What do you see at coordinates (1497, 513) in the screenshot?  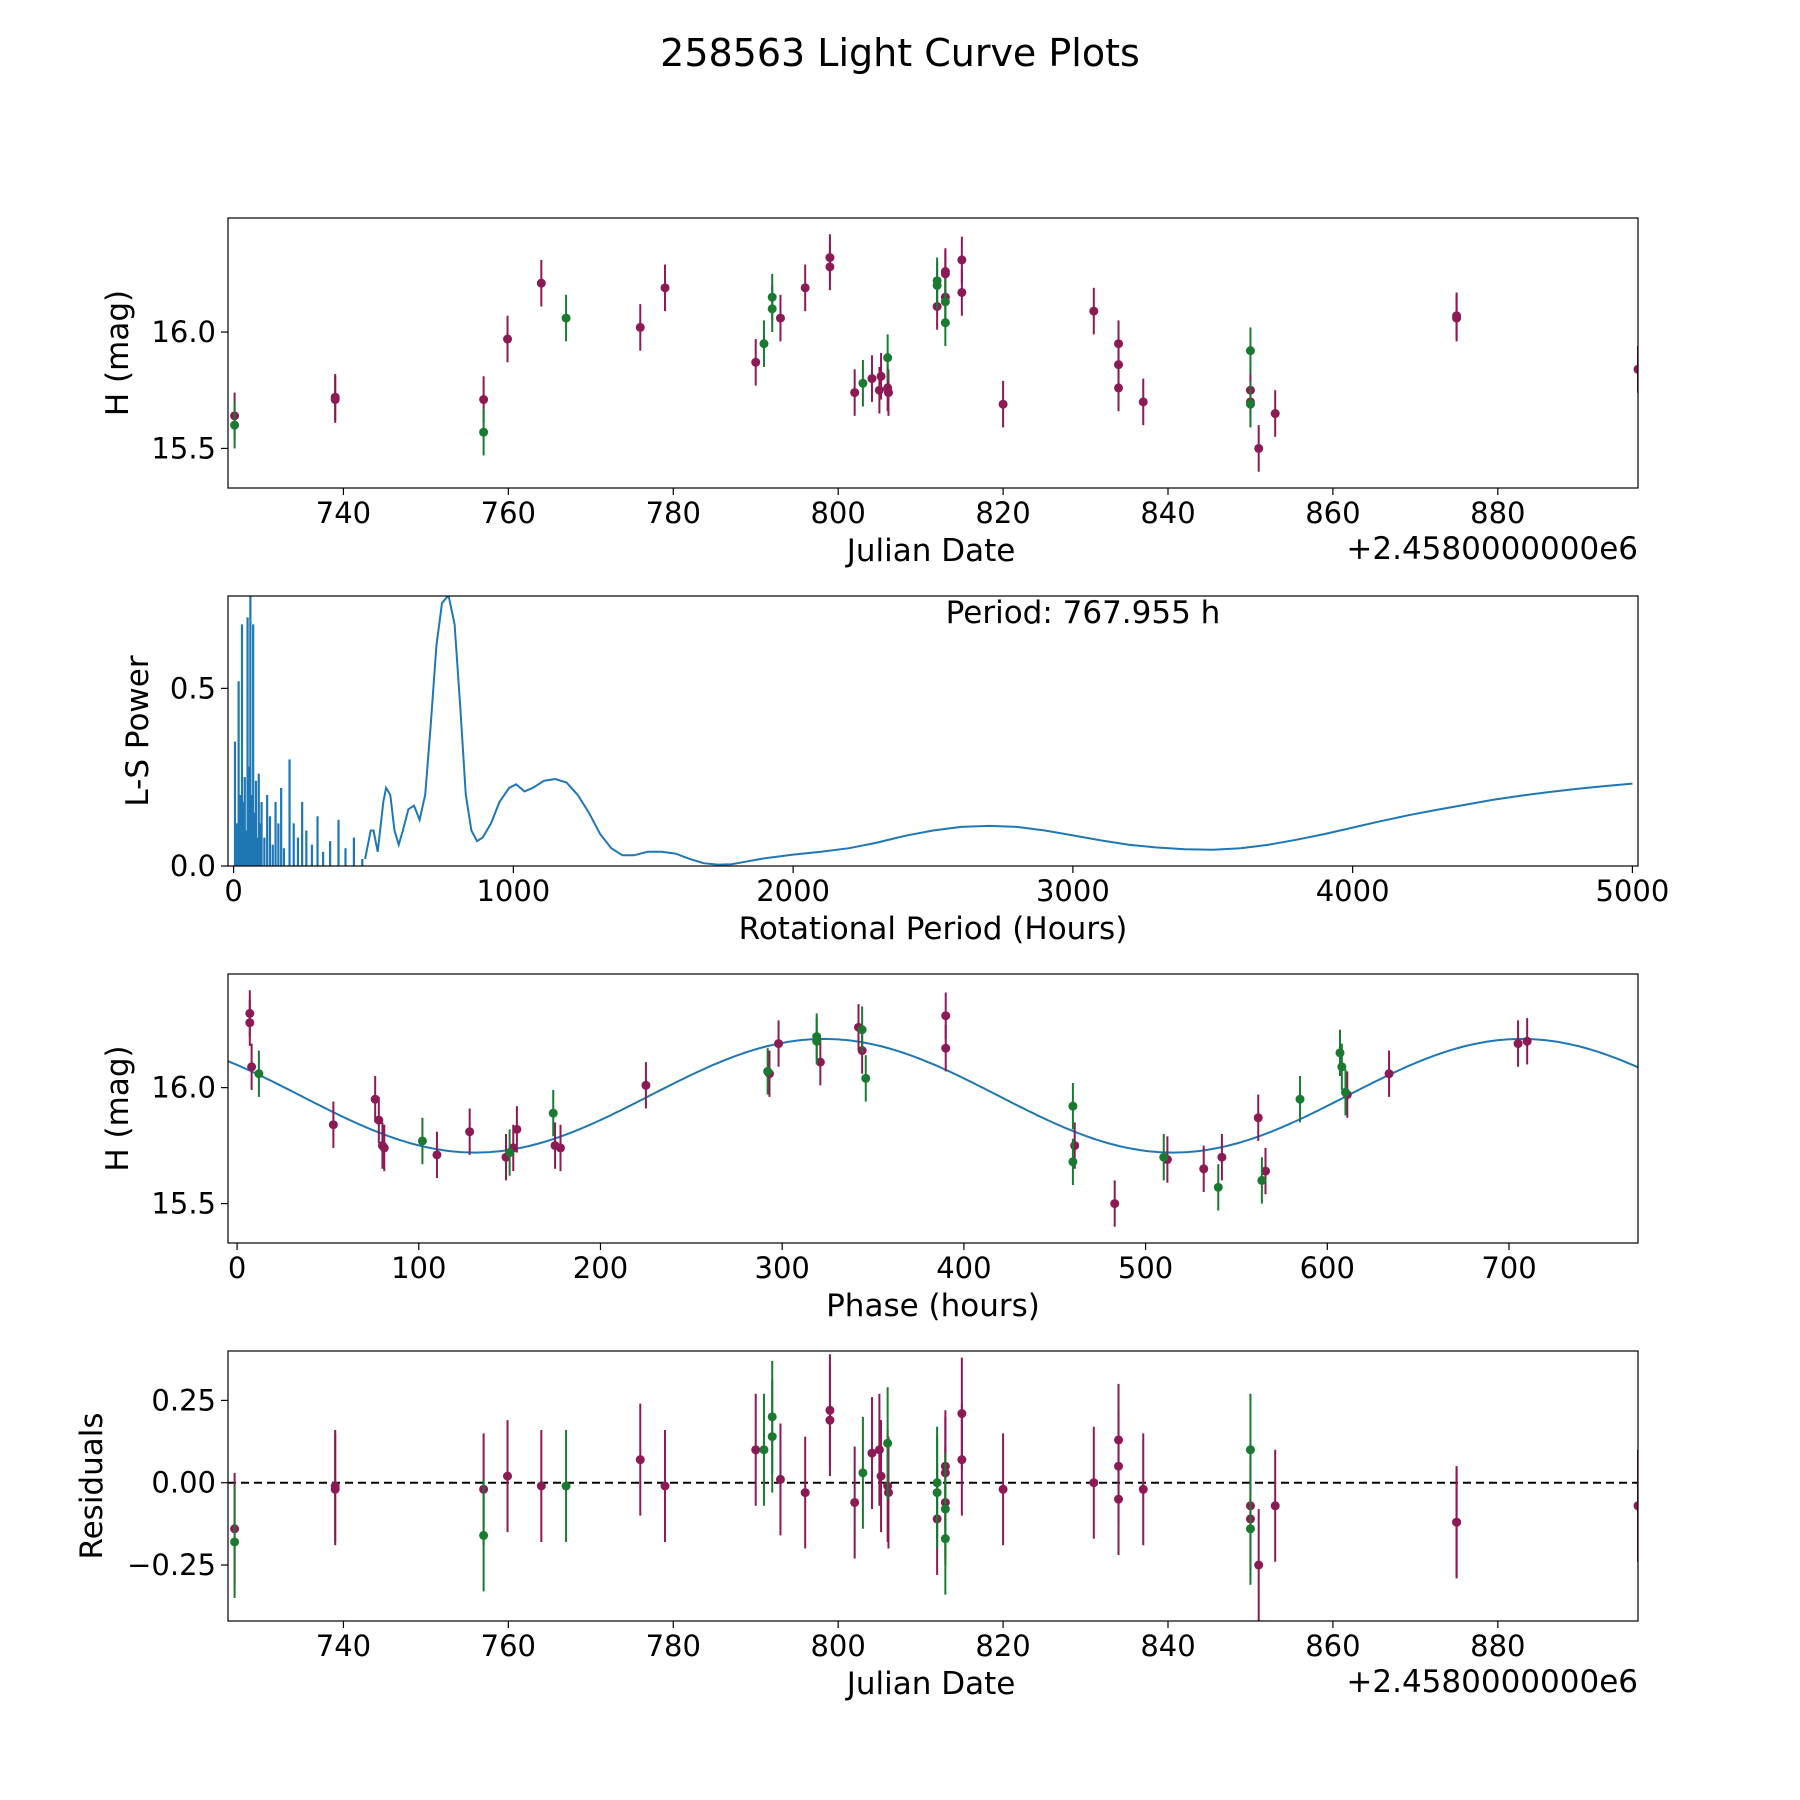 I see `x-tick-label: 880` at bounding box center [1497, 513].